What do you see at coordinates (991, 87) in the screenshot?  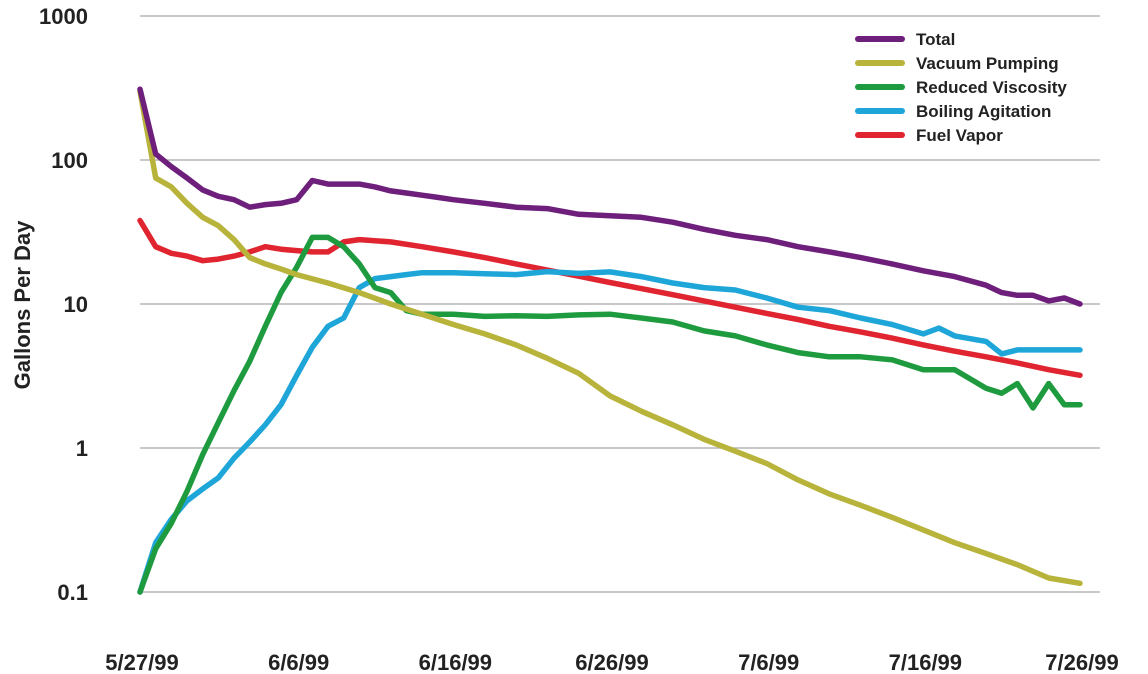 I see `legend-label-reduced-viscosity: Reduced Viscosity` at bounding box center [991, 87].